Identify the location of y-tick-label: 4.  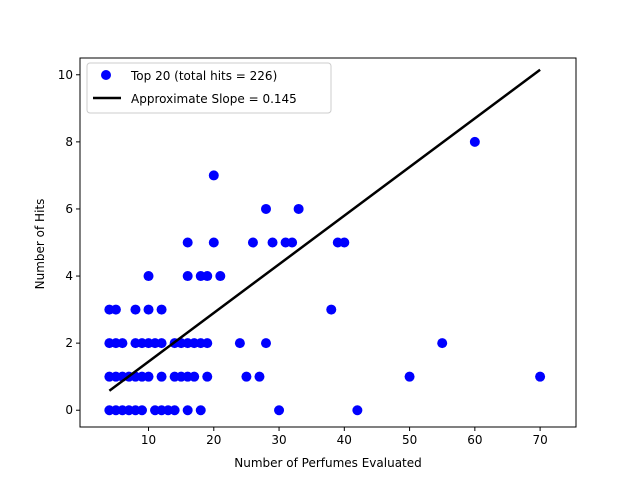
(69, 276).